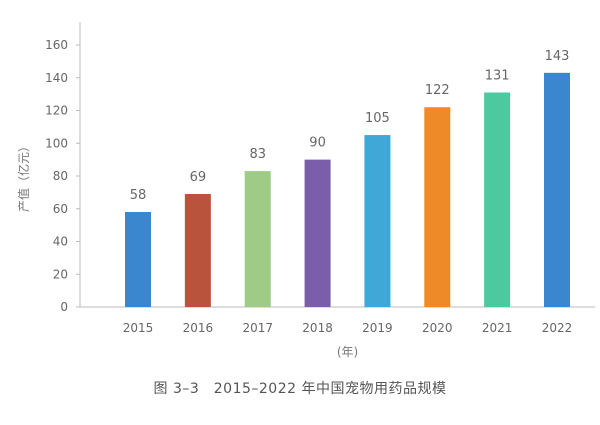  Describe the element at coordinates (317, 328) in the screenshot. I see `x-tick-label-2018: 2018` at that location.